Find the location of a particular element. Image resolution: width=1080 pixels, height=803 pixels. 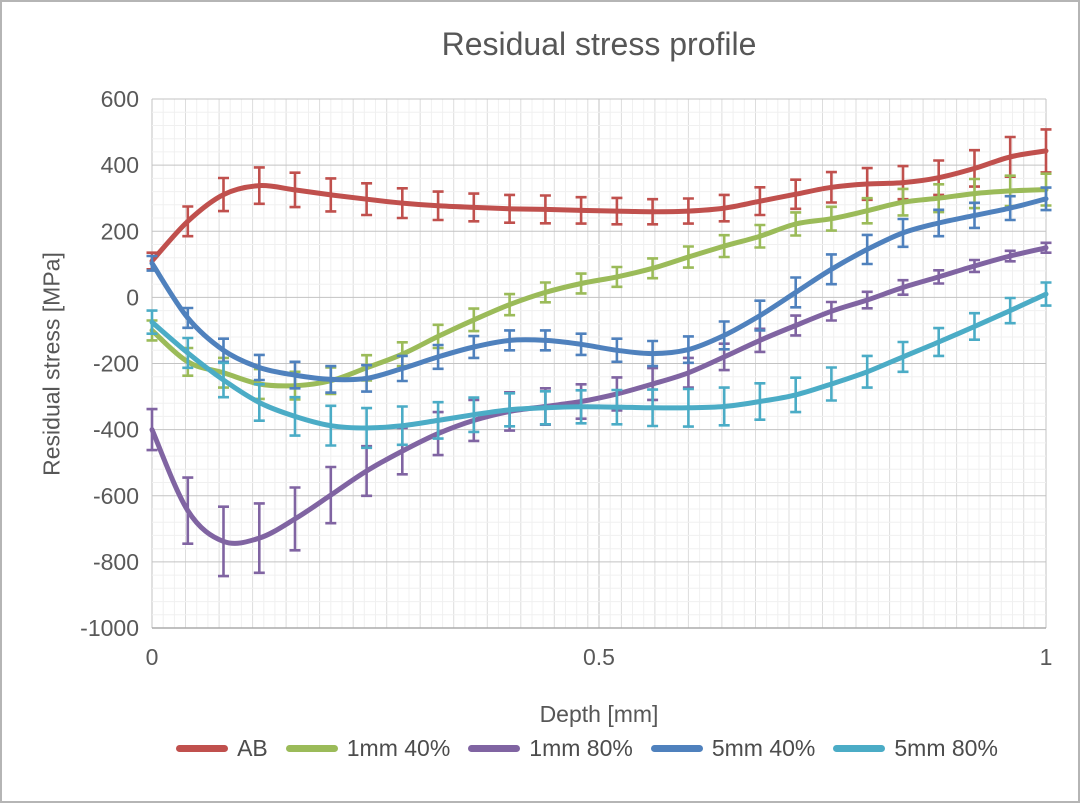

y-axis-title: Residual stress [MPa] is located at coordinates (51, 364).